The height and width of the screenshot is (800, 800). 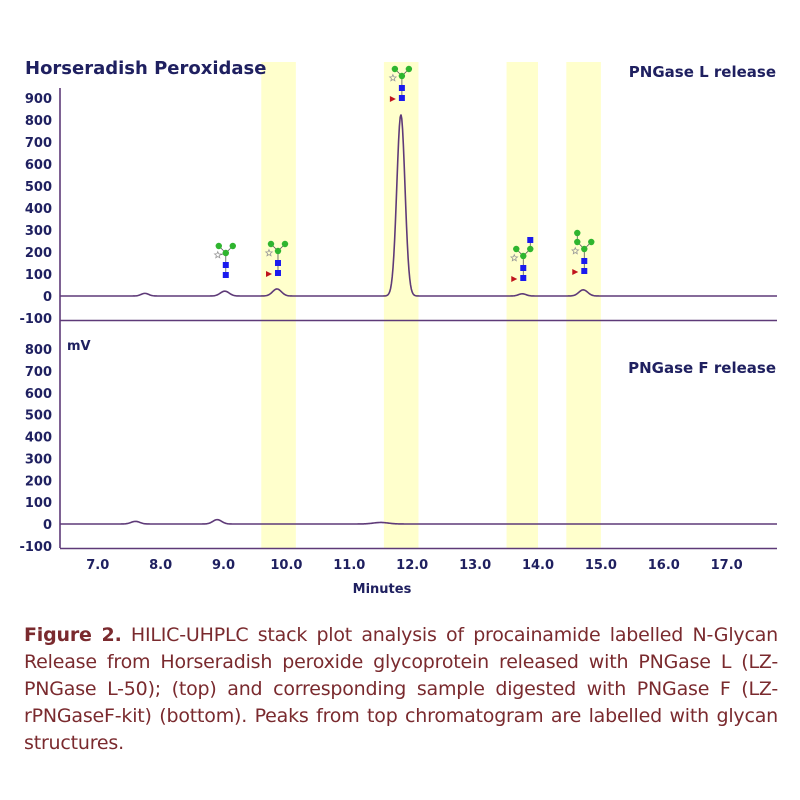 I want to click on x-tick-label: 15.0, so click(x=601, y=565).